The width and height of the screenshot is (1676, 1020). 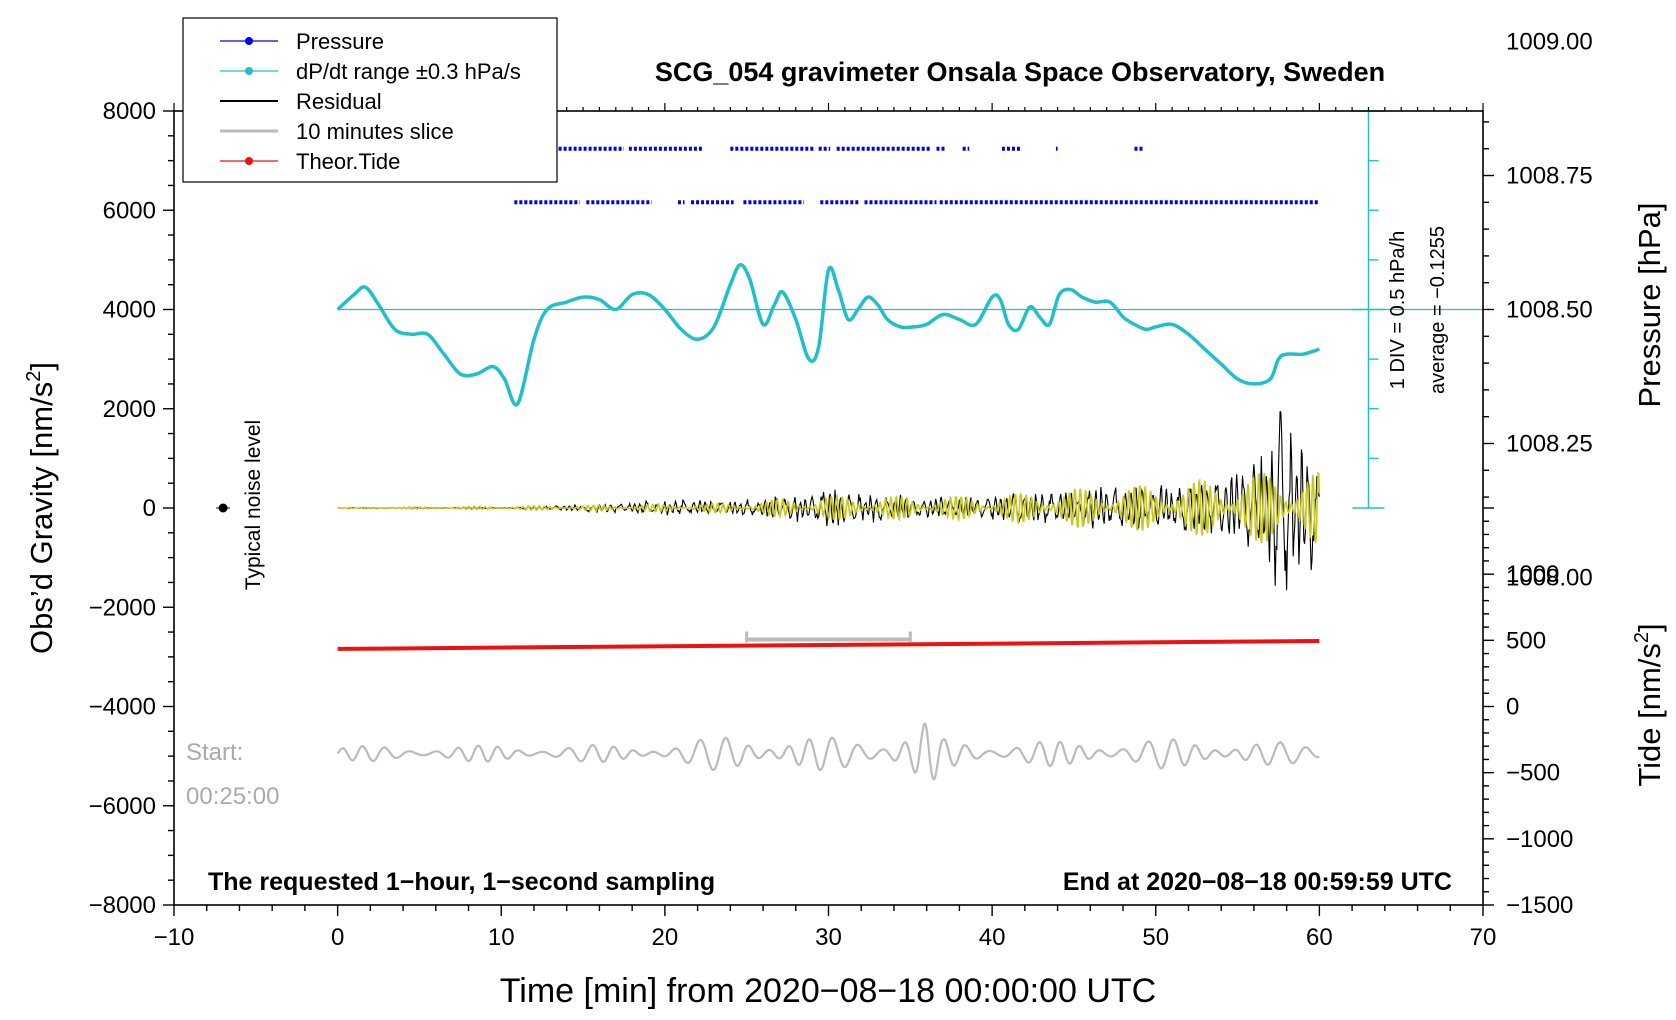 I want to click on legend-entry-tide: Theor.Tide, so click(x=310, y=161).